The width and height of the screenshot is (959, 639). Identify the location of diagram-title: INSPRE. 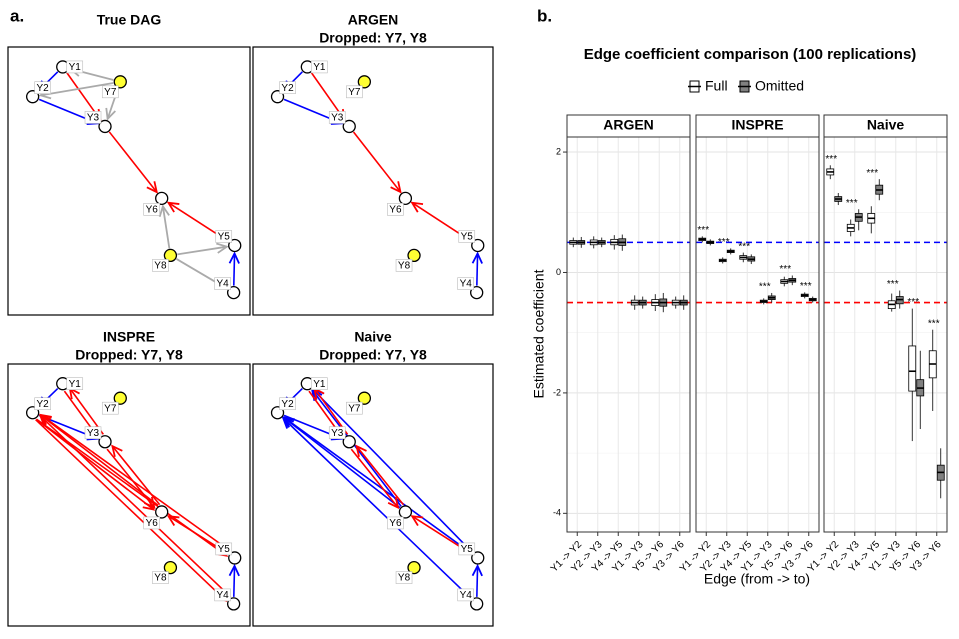
(129, 337).